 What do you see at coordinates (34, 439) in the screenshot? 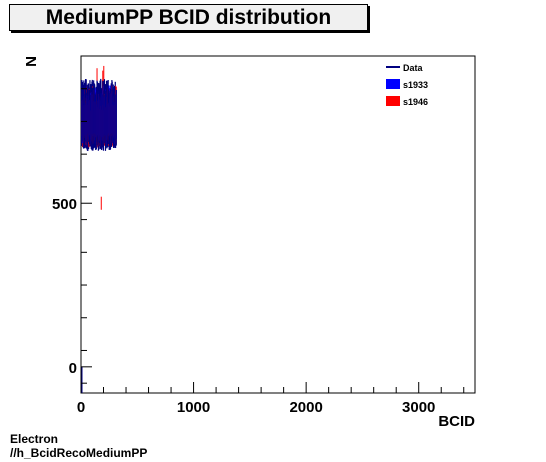
I see `footer-particle-label: Electron` at bounding box center [34, 439].